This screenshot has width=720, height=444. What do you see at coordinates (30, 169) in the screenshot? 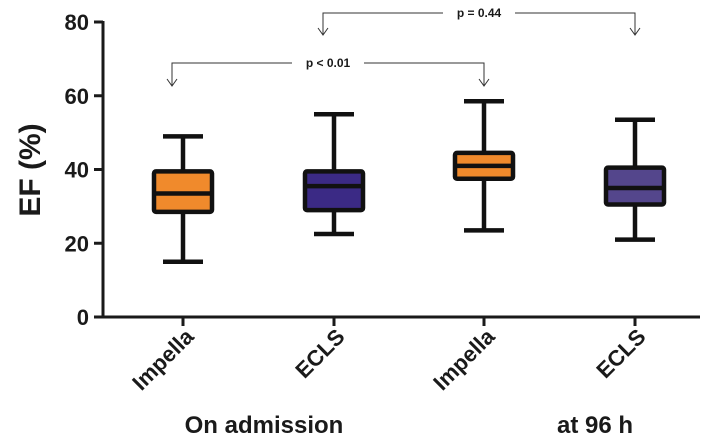
I see `y-axis-label: EF (%)` at bounding box center [30, 169].